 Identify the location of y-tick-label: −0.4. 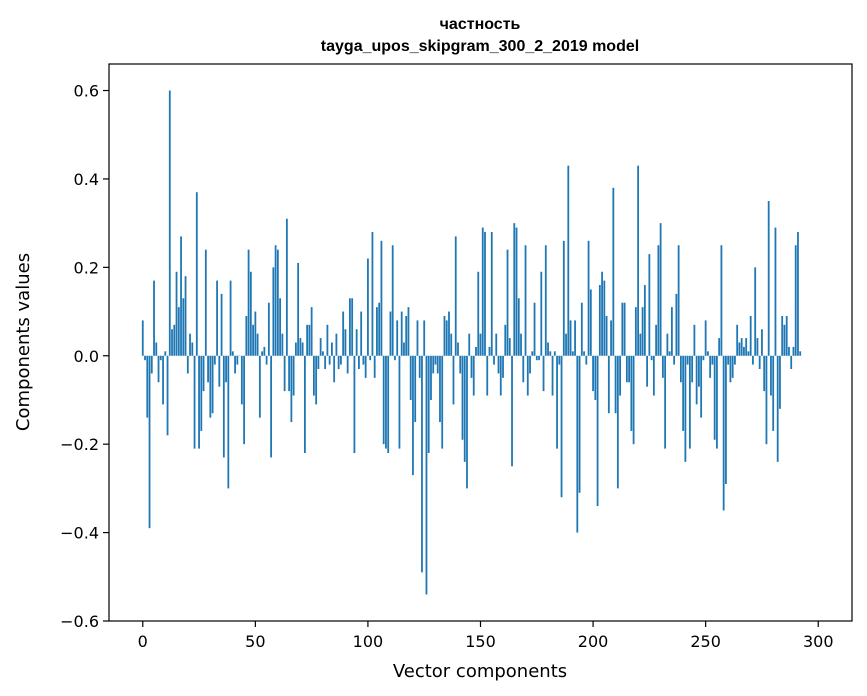
(79, 533).